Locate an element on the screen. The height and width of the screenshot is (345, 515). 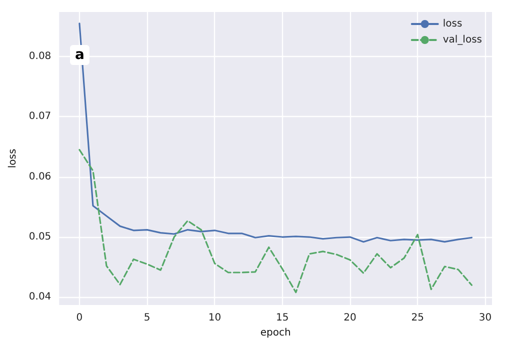
x-tick-label: 5 is located at coordinates (147, 318).